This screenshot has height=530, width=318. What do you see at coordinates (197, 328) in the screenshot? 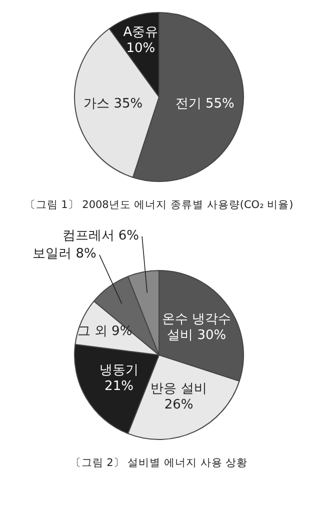
I see `slice-label: 온수 냉각수 설비 30%` at bounding box center [197, 328].